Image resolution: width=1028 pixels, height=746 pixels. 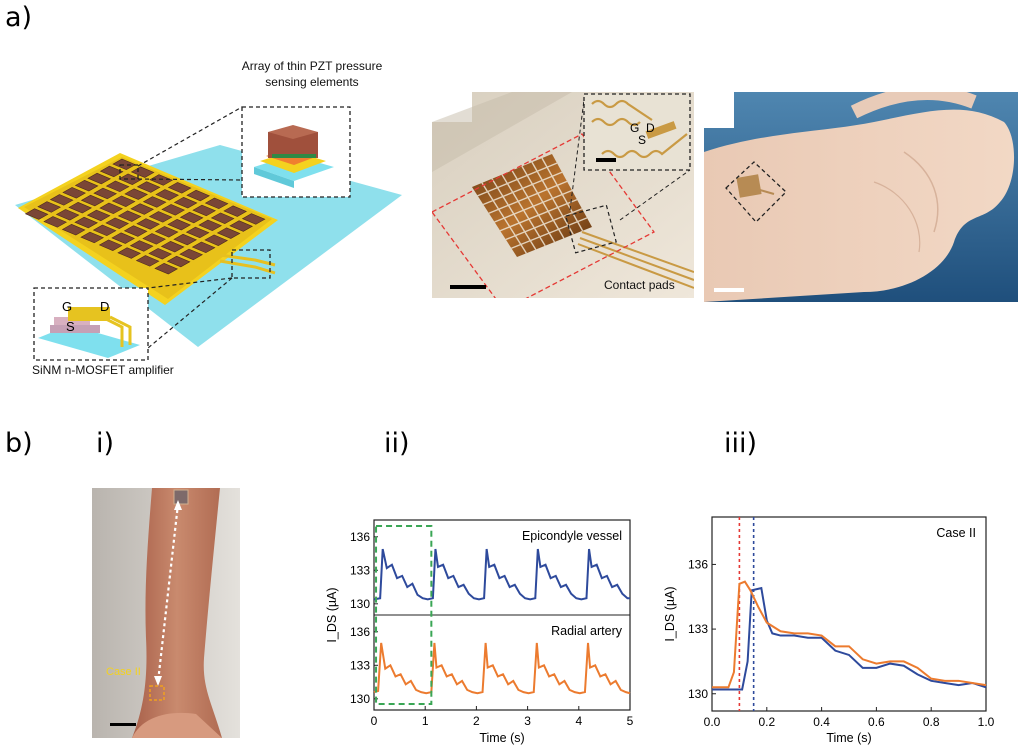 I want to click on terminal-d: D, so click(x=104, y=306).